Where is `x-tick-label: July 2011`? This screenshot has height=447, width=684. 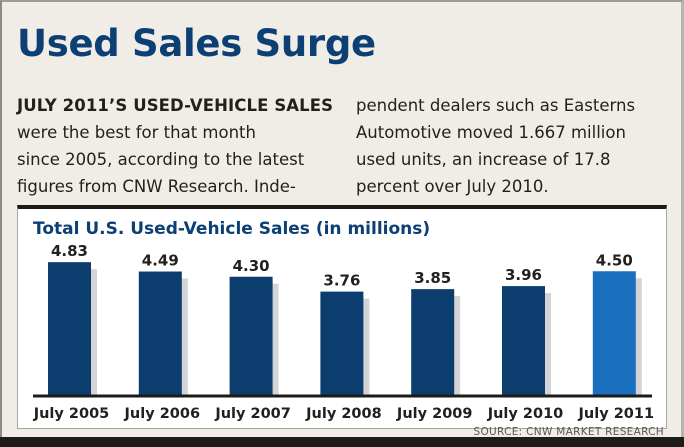 x-tick-label: July 2011 is located at coordinates (616, 414).